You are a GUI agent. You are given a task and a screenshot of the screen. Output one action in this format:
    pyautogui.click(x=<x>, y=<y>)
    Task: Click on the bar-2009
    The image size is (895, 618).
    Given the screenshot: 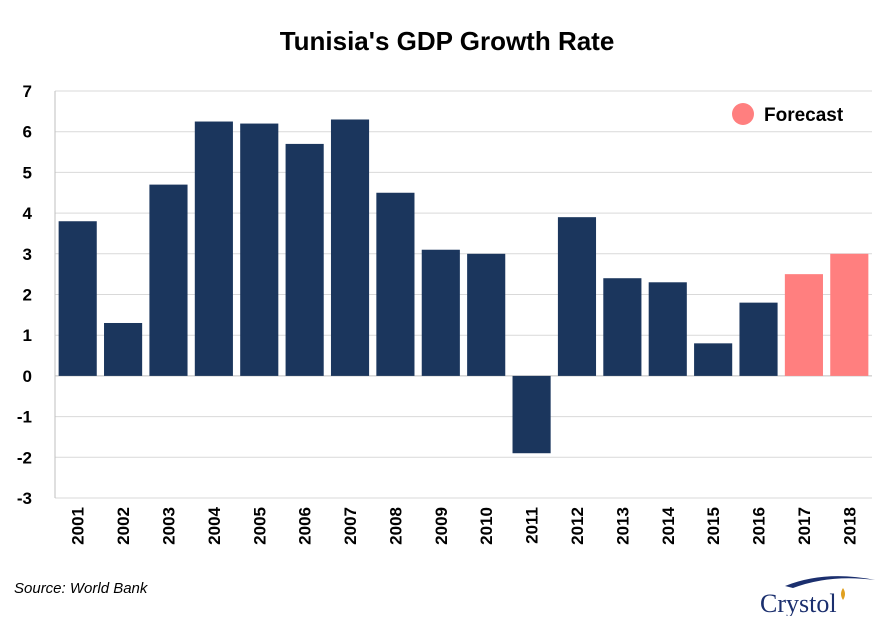 What is the action you would take?
    pyautogui.click(x=440, y=312)
    